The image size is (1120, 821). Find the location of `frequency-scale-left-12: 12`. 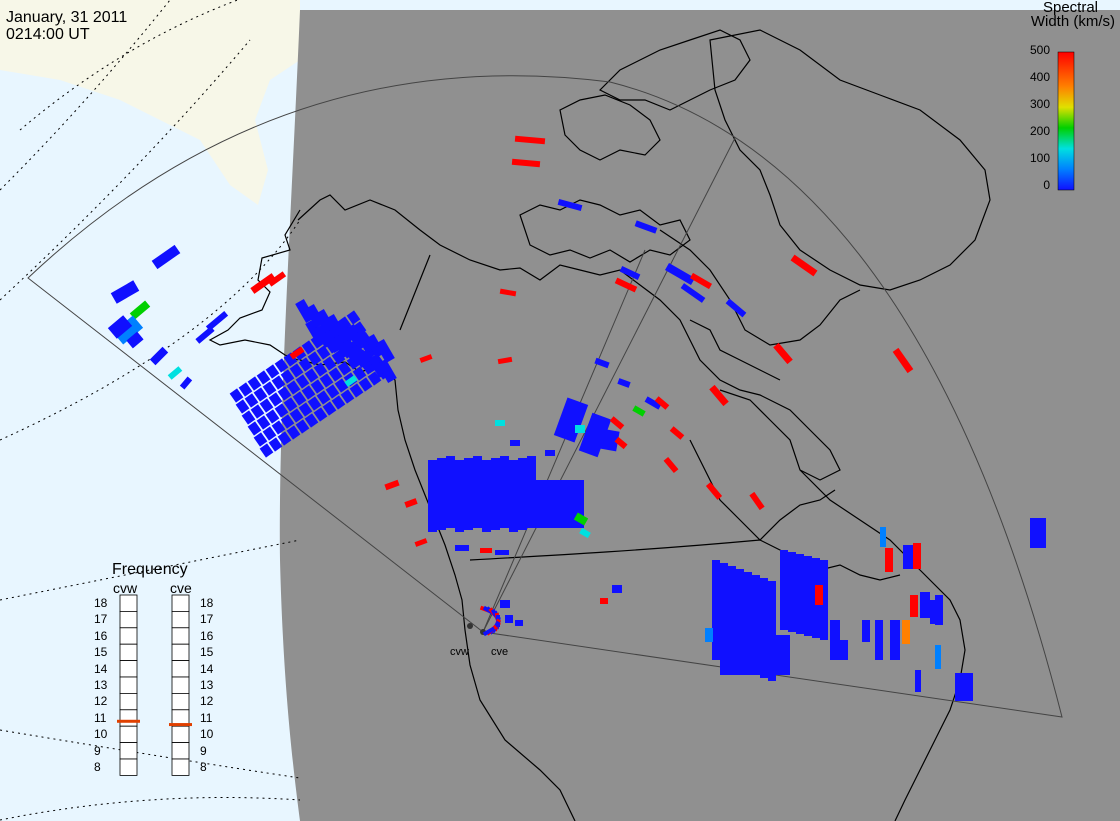

frequency-scale-left-12: 12 is located at coordinates (101, 701).